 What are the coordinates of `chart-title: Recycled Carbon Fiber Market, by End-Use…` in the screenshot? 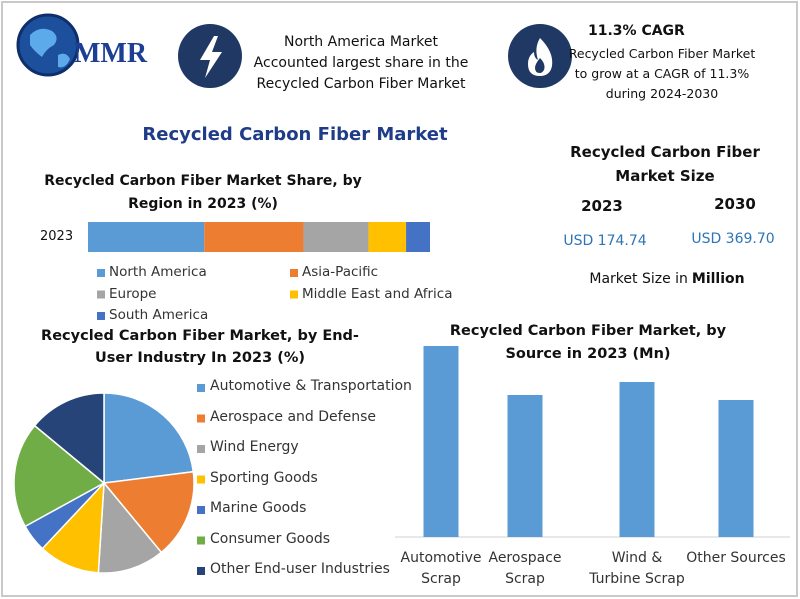 It's located at (200, 347).